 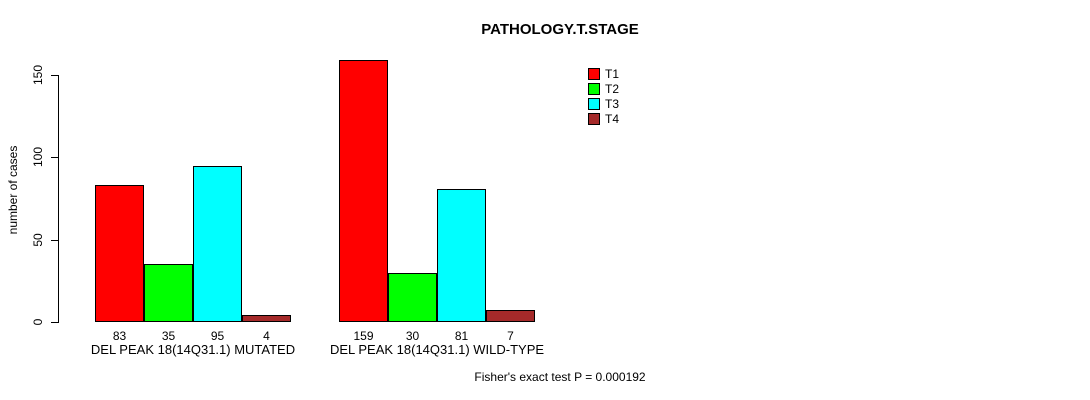 I want to click on legend-swatch-t1, so click(x=594, y=73).